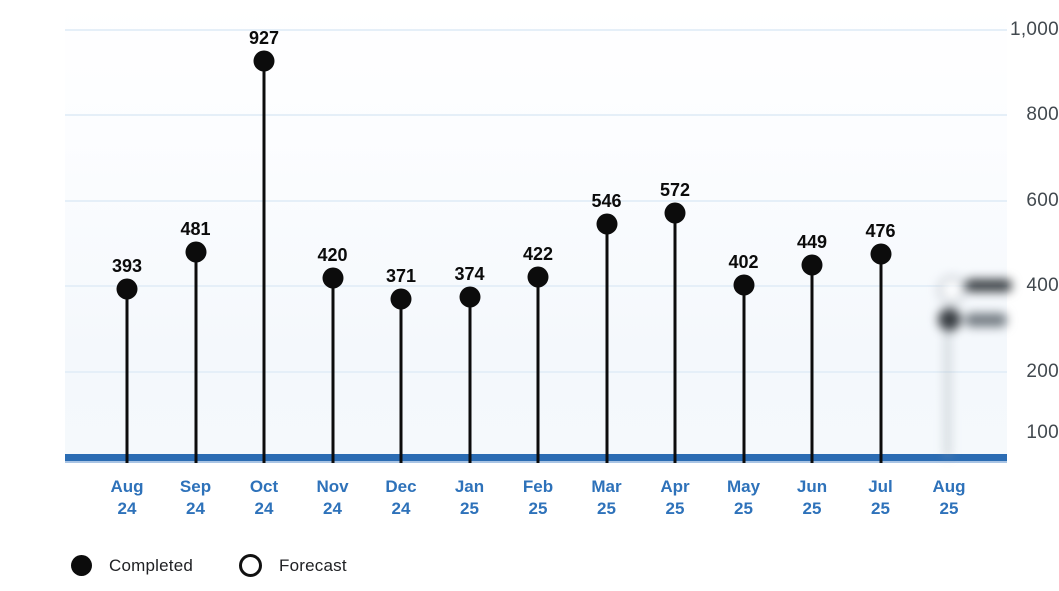 The image size is (1059, 591). What do you see at coordinates (606, 497) in the screenshot?
I see `x-axis-tick-label: Mar 25` at bounding box center [606, 497].